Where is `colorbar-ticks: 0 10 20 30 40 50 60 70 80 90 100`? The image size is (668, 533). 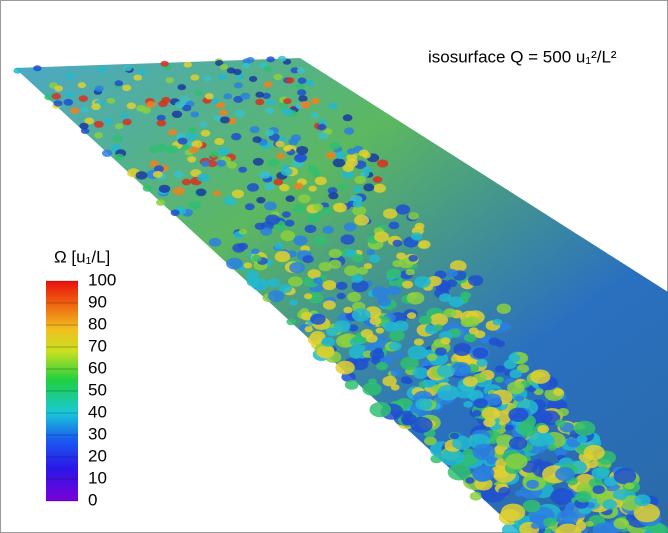
colorbar-ticks: 0 10 20 30 40 50 60 70 80 90 100 is located at coordinates (81, 389).